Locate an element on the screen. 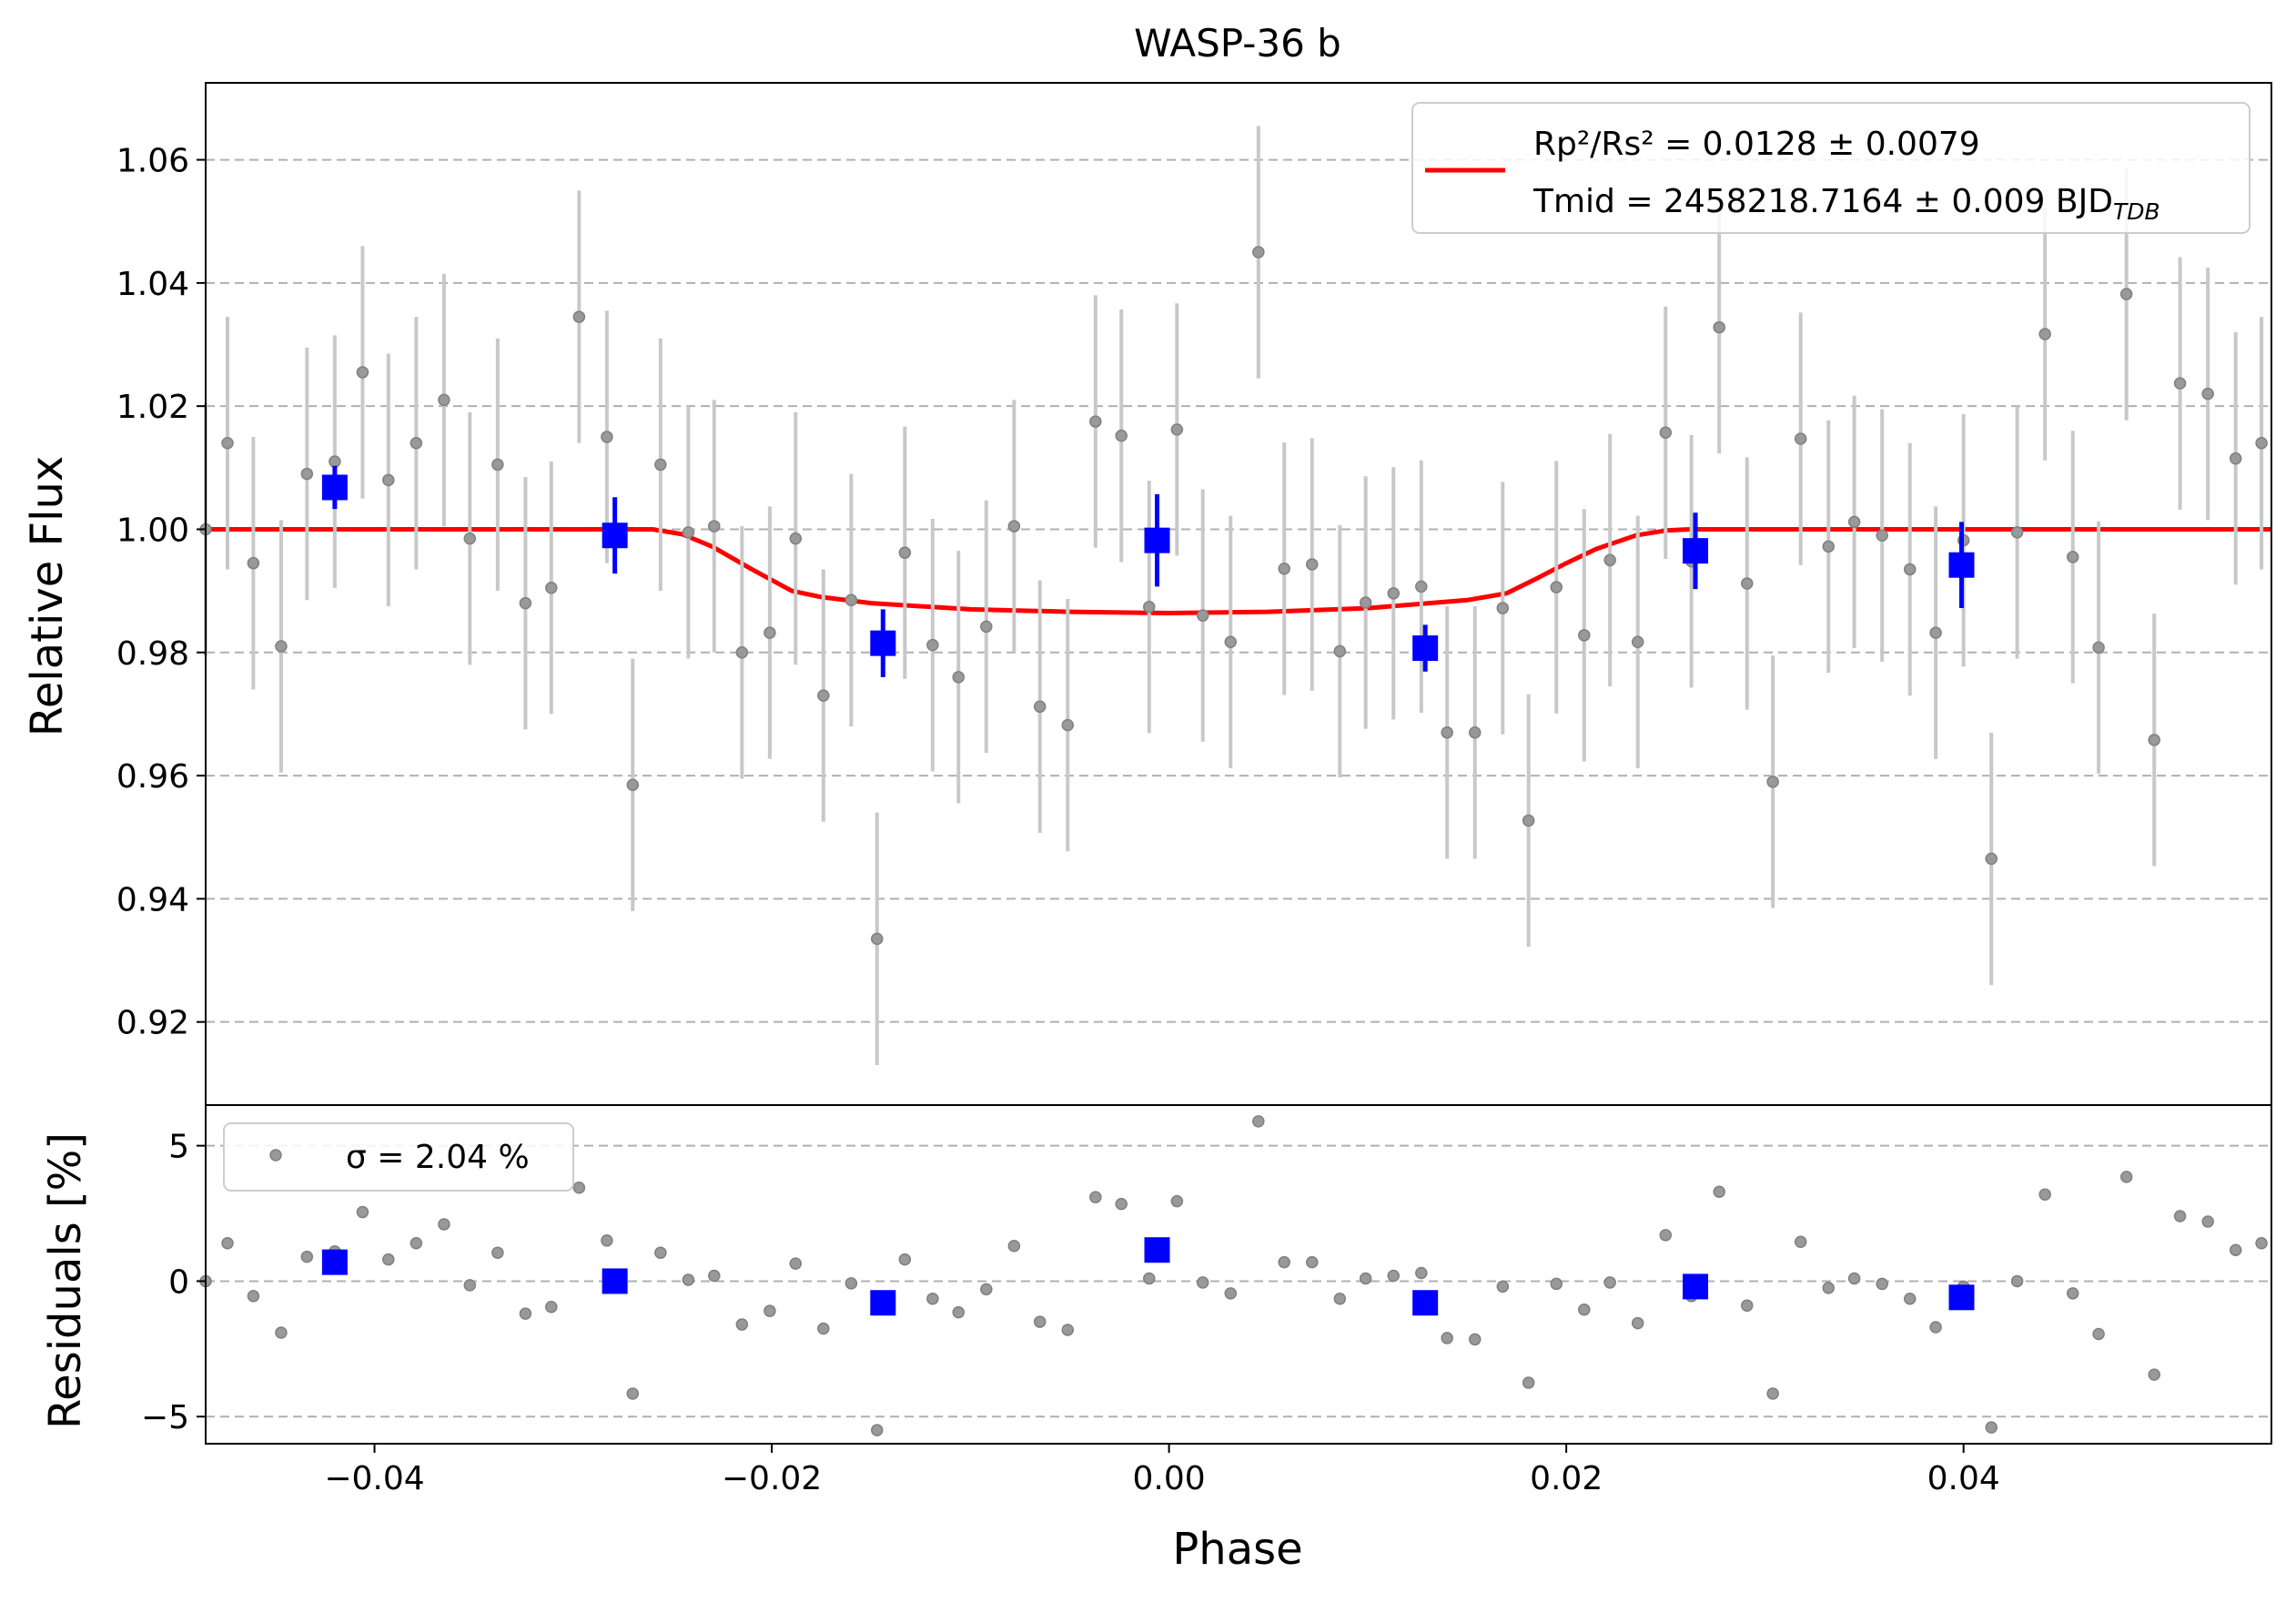 This screenshot has height=1603, width=2296. bottom-y-axis-label: Residuals [%] is located at coordinates (65, 1280).